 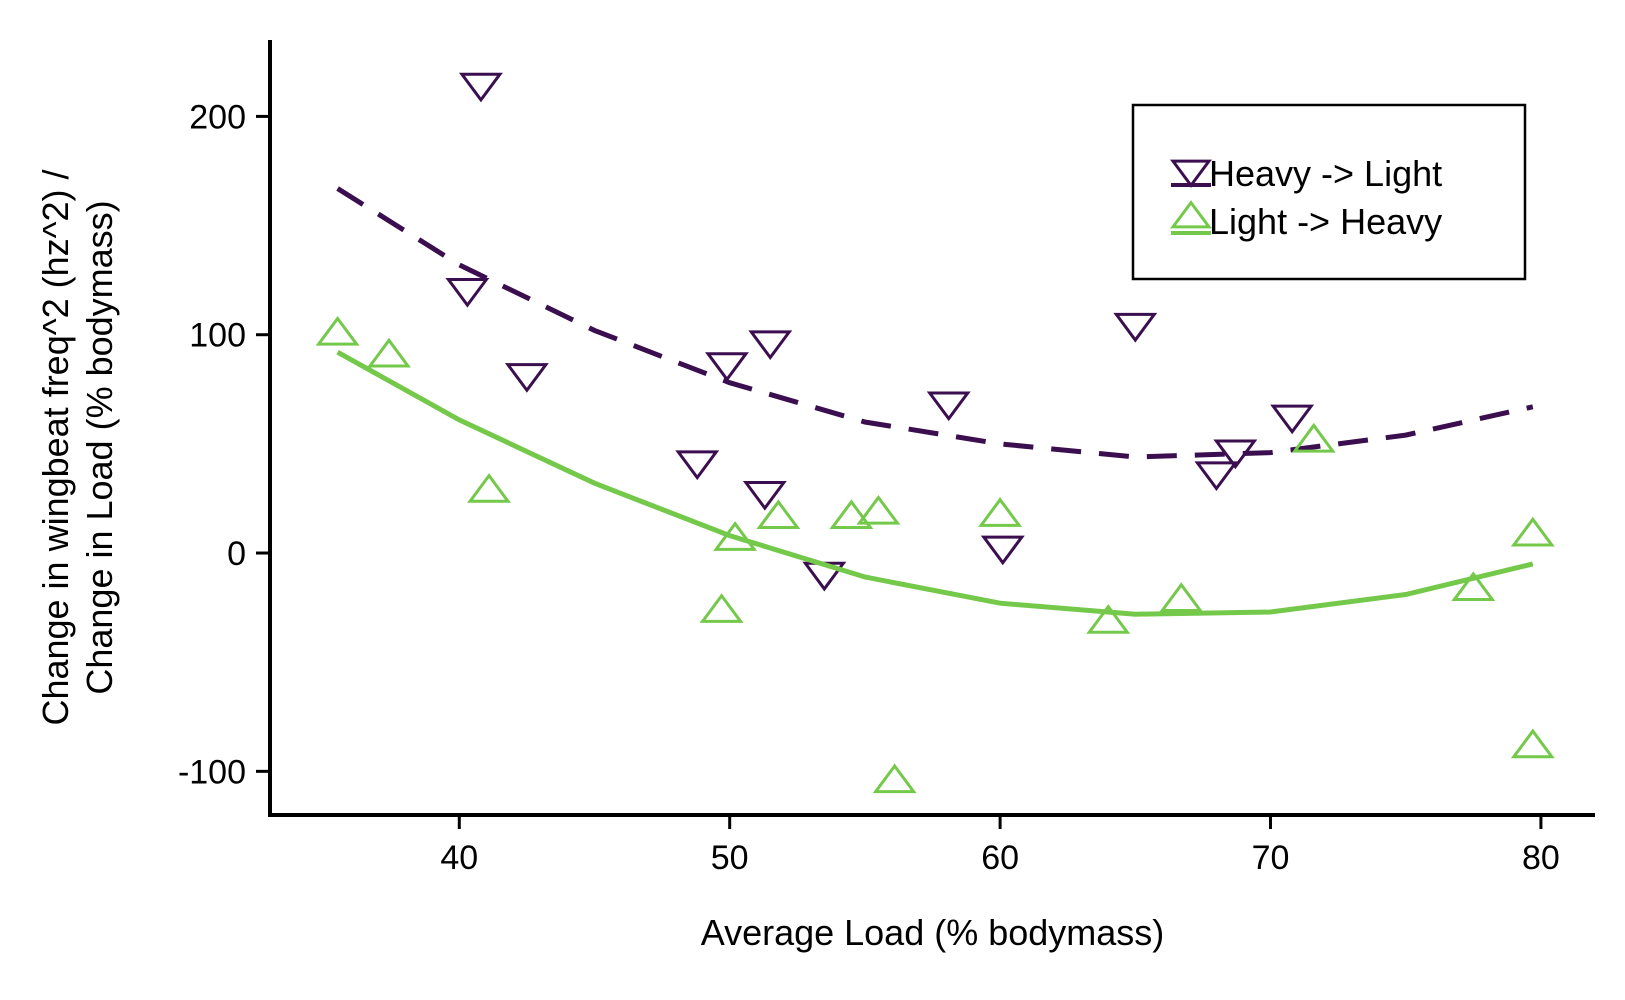 What do you see at coordinates (224, 444) in the screenshot?
I see `y-ticks: -100 0 100 200` at bounding box center [224, 444].